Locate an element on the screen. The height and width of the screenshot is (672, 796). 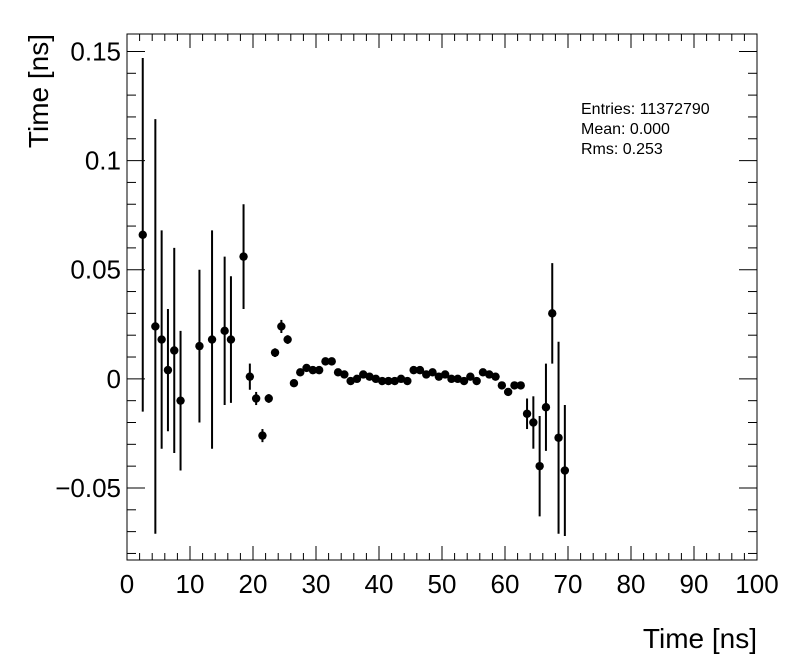
x-tick-label: 50 is located at coordinates (442, 584).